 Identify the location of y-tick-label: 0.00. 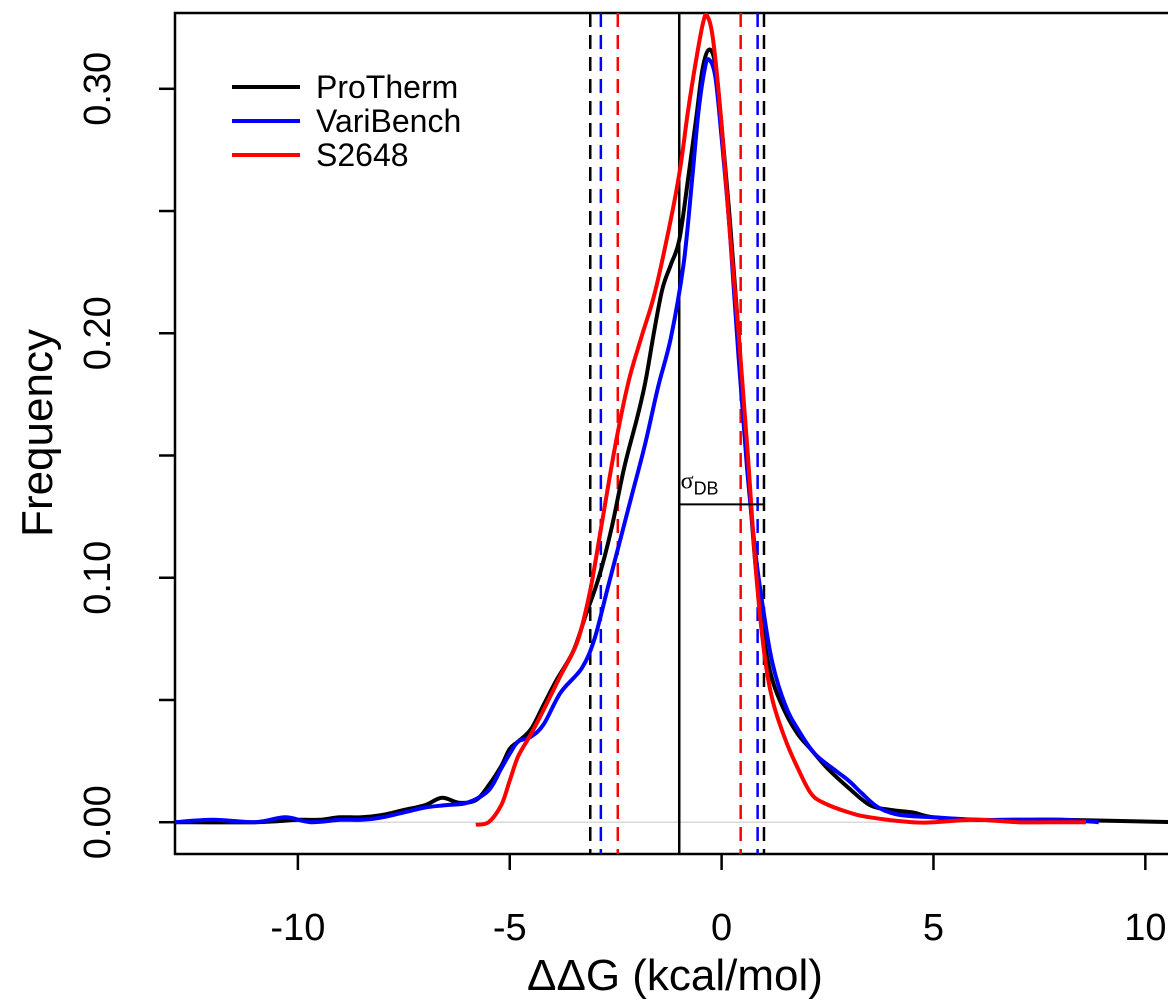
(98, 822).